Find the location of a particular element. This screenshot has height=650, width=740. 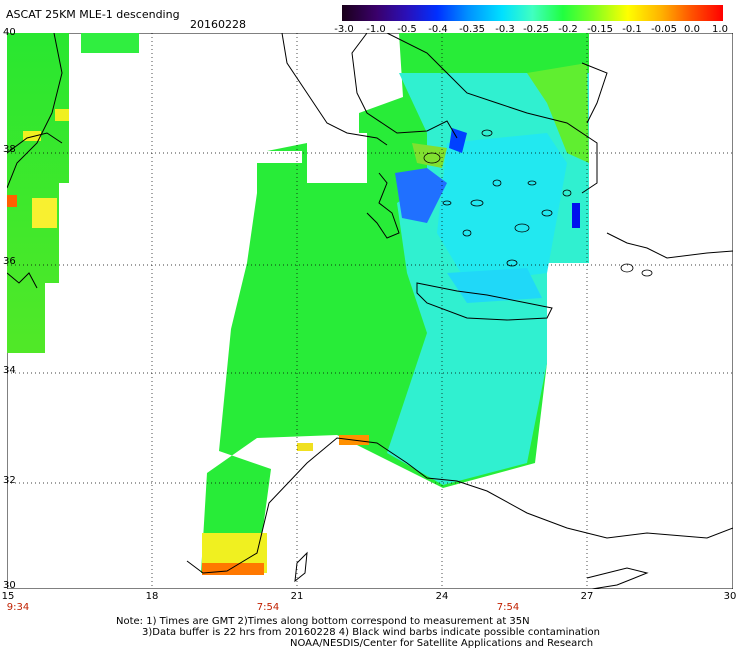

lat-label: 38 is located at coordinates (9, 149).